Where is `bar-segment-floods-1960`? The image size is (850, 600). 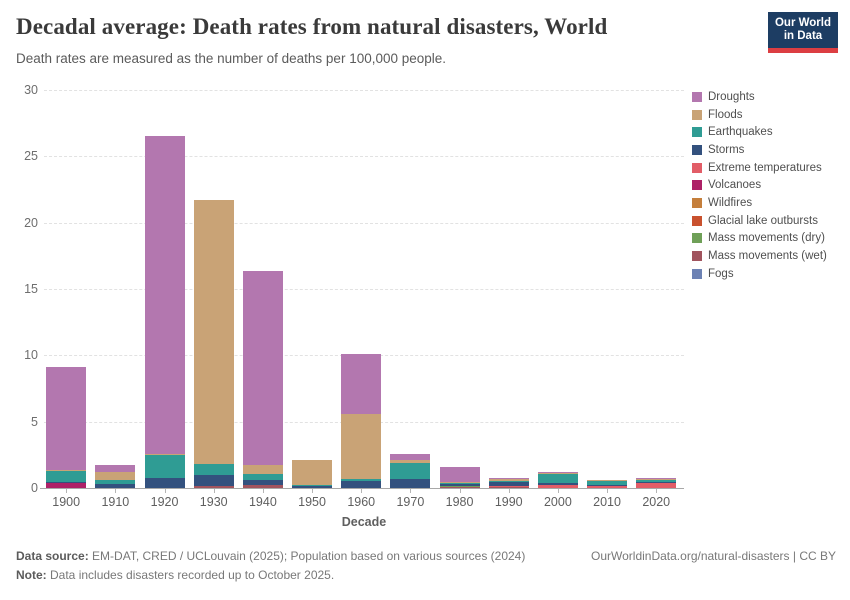 bar-segment-floods-1960 is located at coordinates (361, 446).